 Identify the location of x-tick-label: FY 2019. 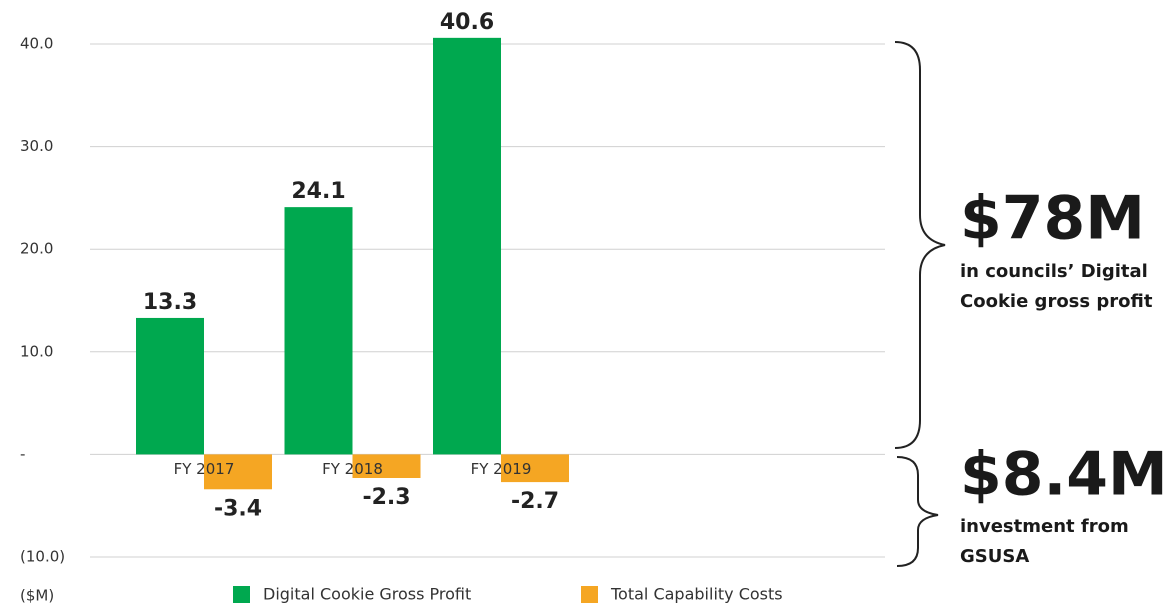
(501, 469).